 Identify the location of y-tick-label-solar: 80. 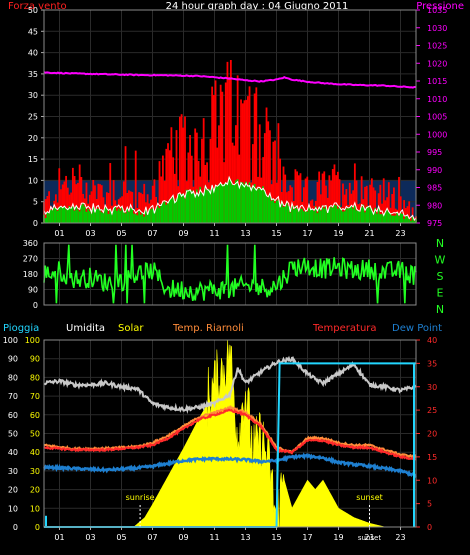
(35, 377).